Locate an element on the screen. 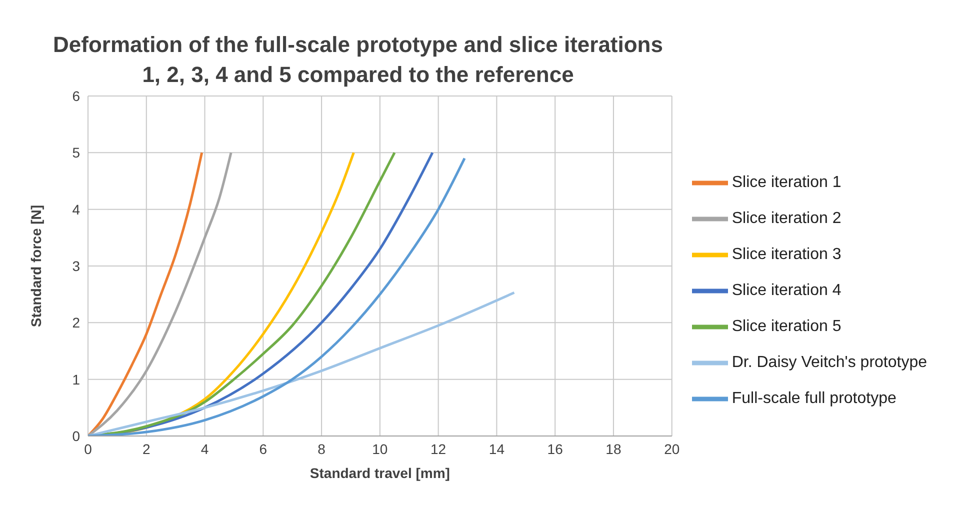  x-tick-label: 14 is located at coordinates (496, 448).